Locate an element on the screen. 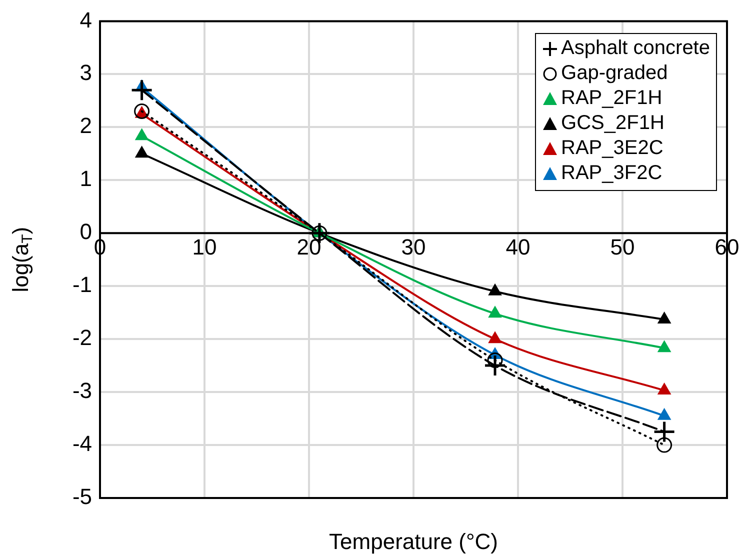 This screenshot has width=744, height=558. legend-label: RAP_2F1H is located at coordinates (611, 99).